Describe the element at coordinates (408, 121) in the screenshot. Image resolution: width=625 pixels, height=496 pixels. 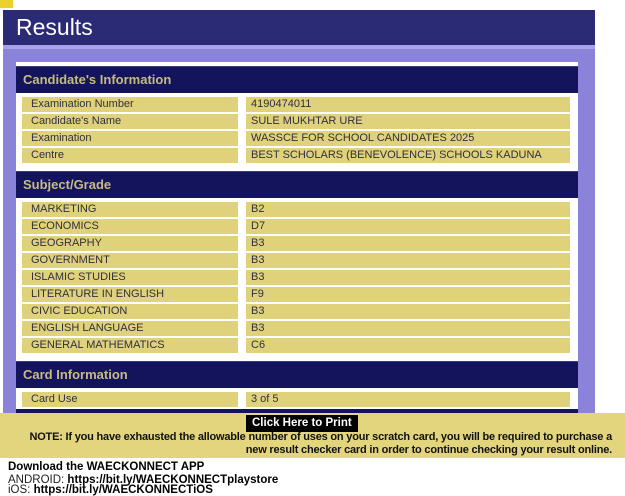
I see `row-value: SULE MUKHTAR URE` at that location.